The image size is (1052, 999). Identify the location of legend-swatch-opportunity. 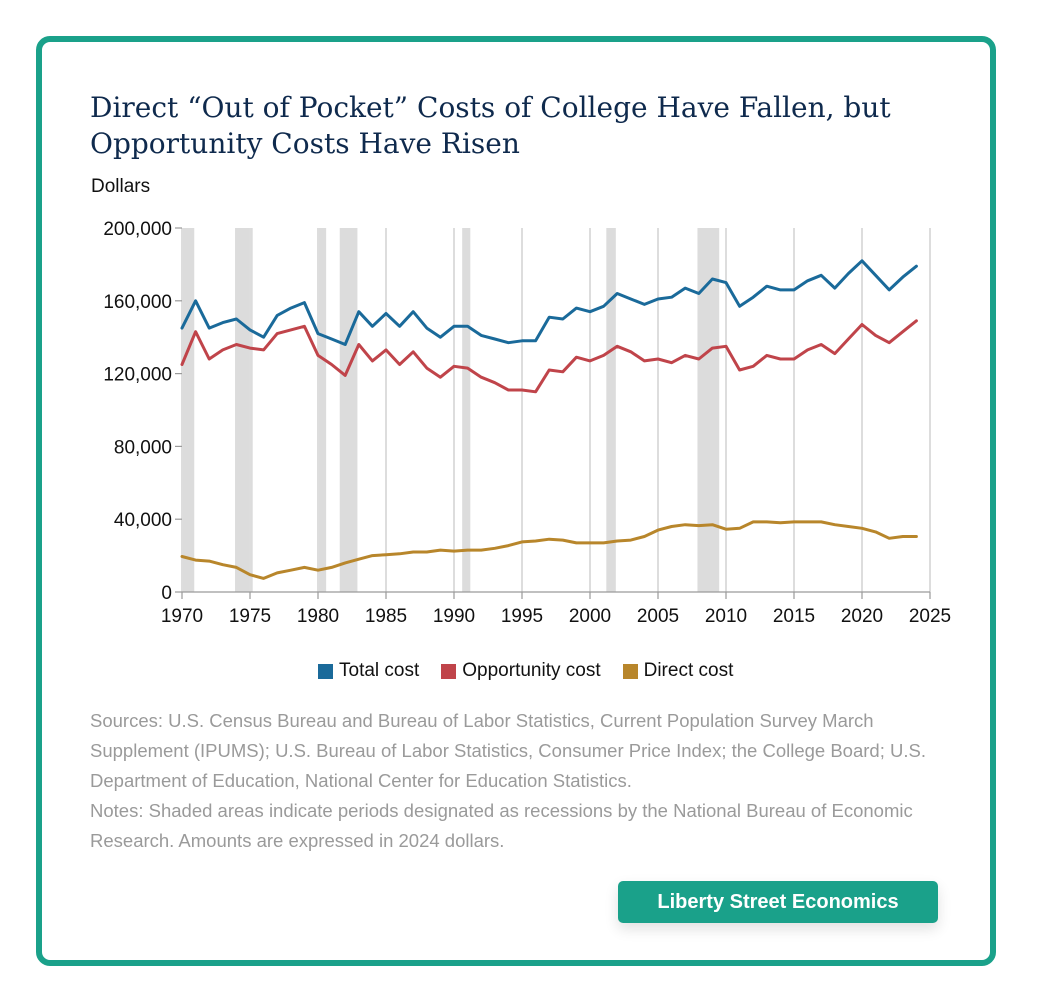
(449, 671).